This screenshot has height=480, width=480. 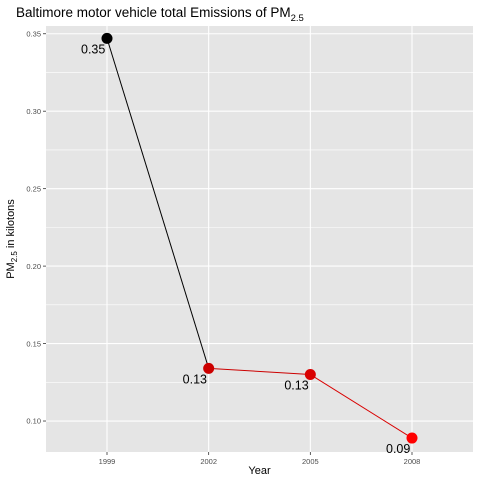 I want to click on x-tick-label: 1999, so click(x=107, y=461).